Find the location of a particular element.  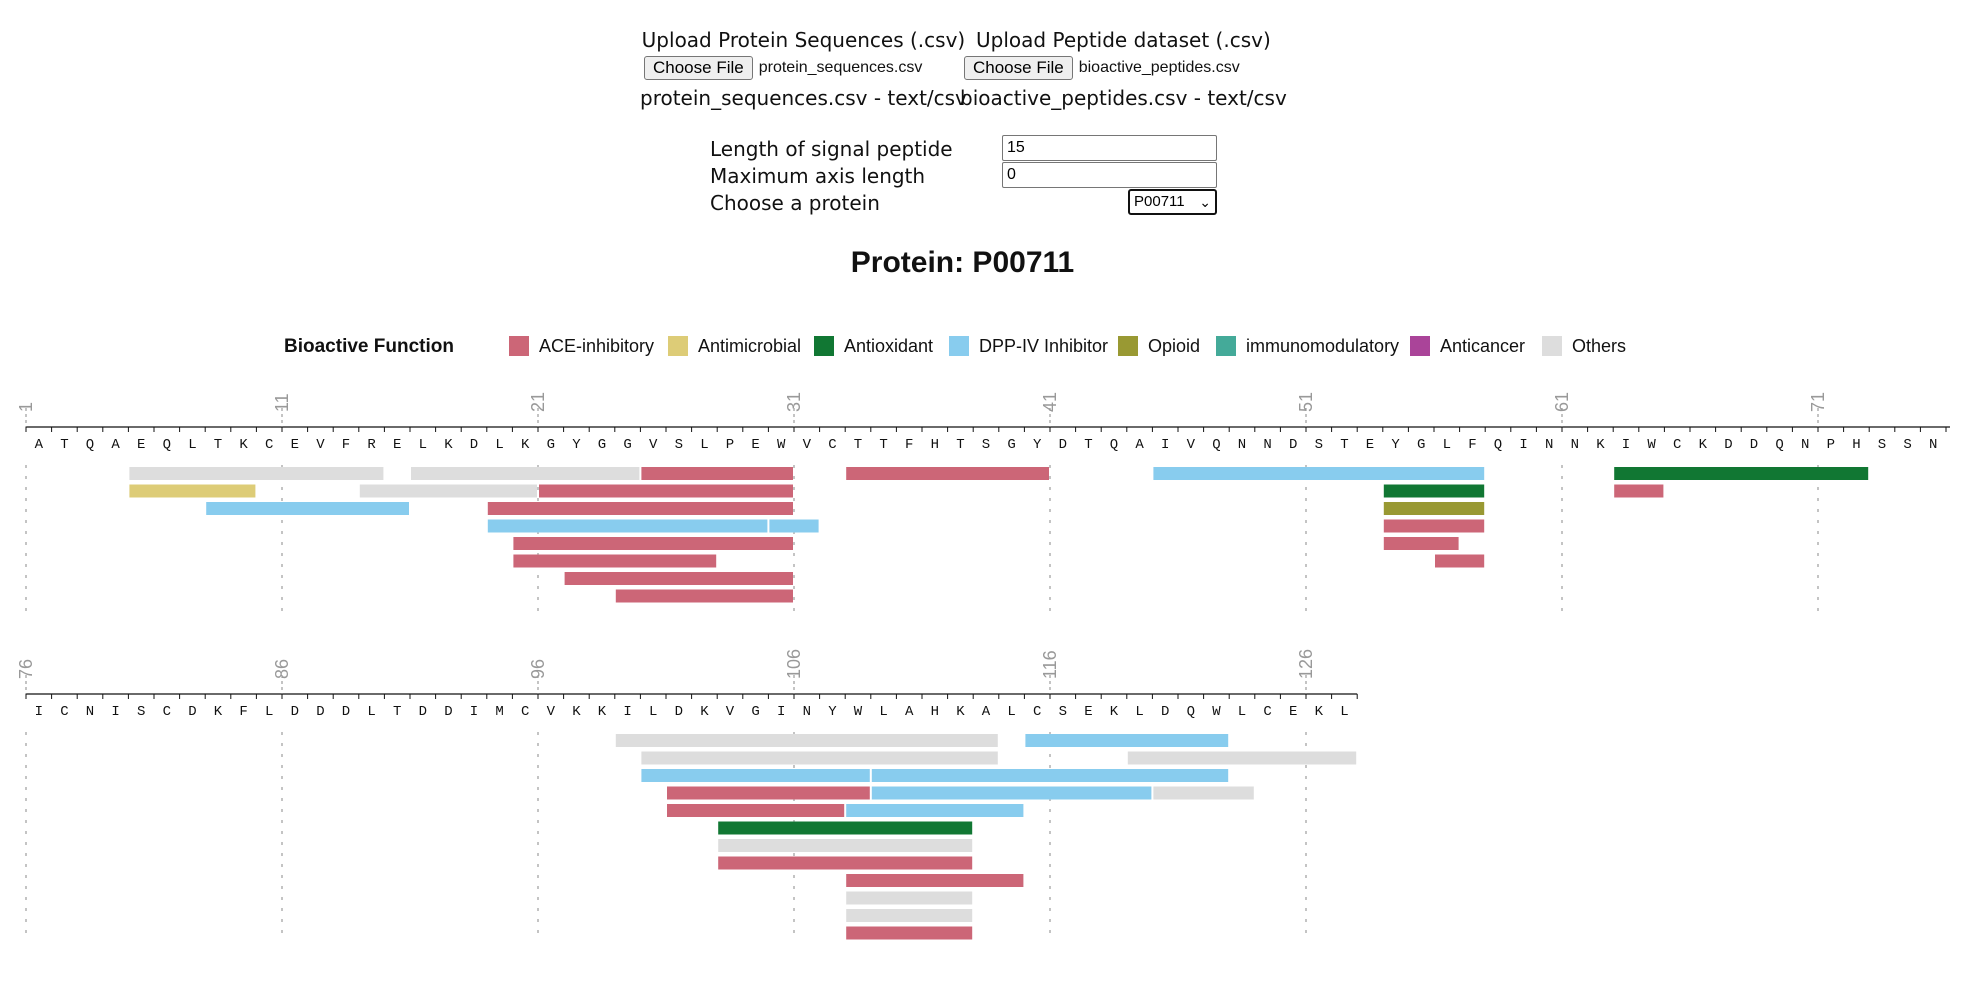

legend-label: Others is located at coordinates (1599, 345).